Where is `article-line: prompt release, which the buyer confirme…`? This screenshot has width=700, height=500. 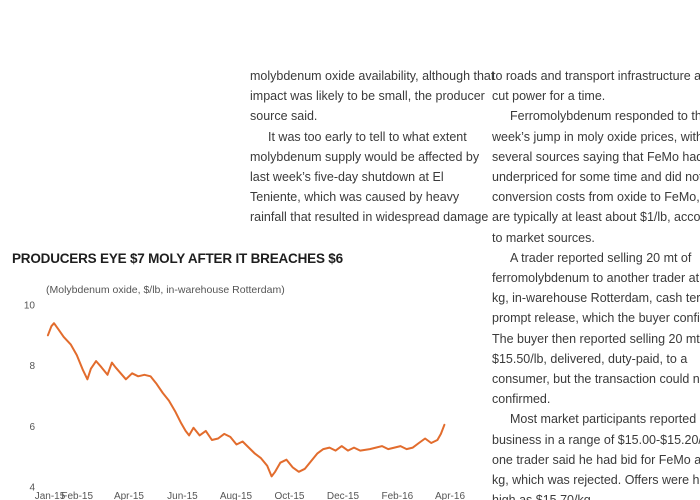 article-line: prompt release, which the buyer confirme… is located at coordinates (596, 318).